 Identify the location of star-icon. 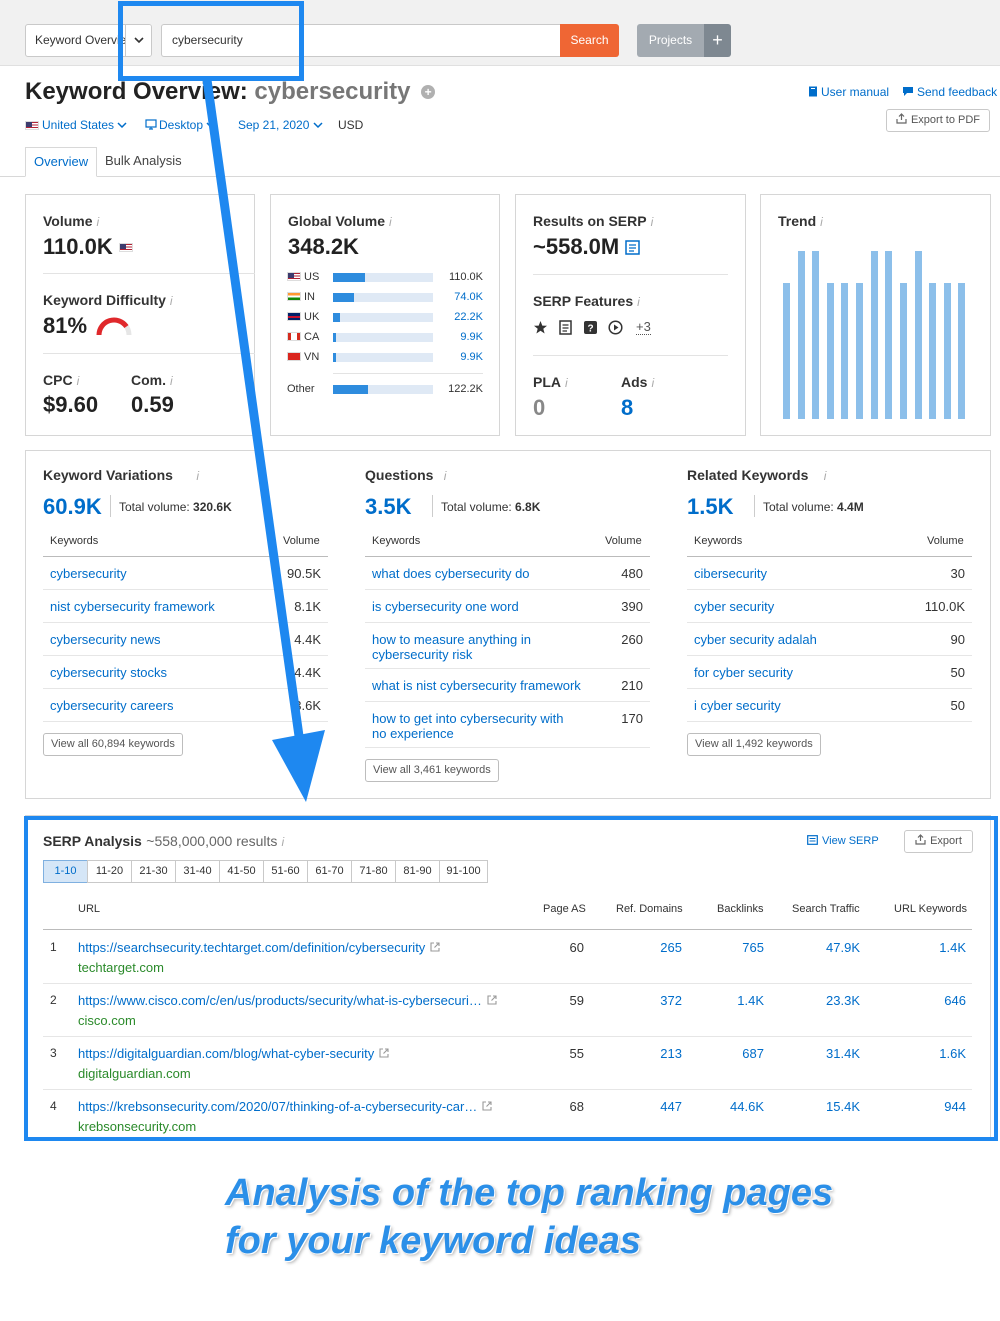
(540, 327).